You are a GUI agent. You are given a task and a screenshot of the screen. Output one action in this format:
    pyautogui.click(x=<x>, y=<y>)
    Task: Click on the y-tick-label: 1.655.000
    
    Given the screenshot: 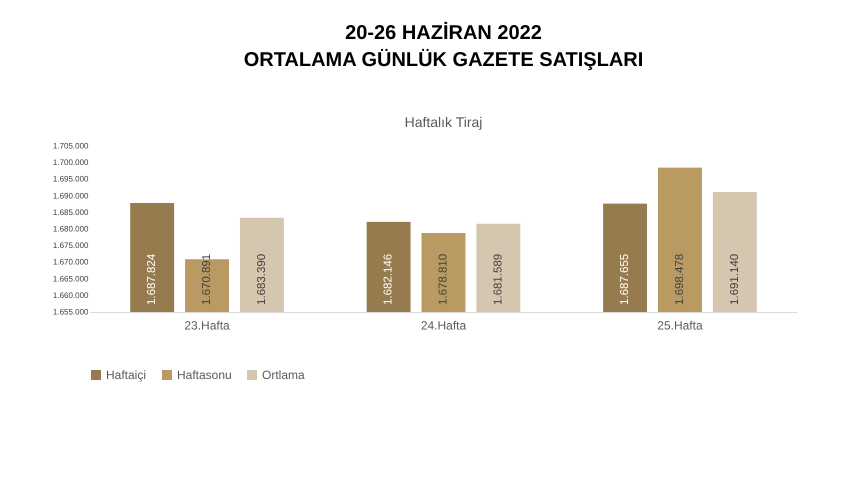 What is the action you would take?
    pyautogui.click(x=71, y=312)
    